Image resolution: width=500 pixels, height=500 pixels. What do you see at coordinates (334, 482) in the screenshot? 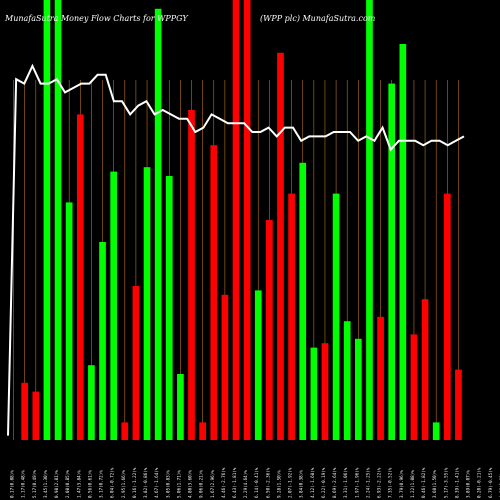
I see `x-tick-label: 8.69(-2.64)%` at bounding box center [334, 482].